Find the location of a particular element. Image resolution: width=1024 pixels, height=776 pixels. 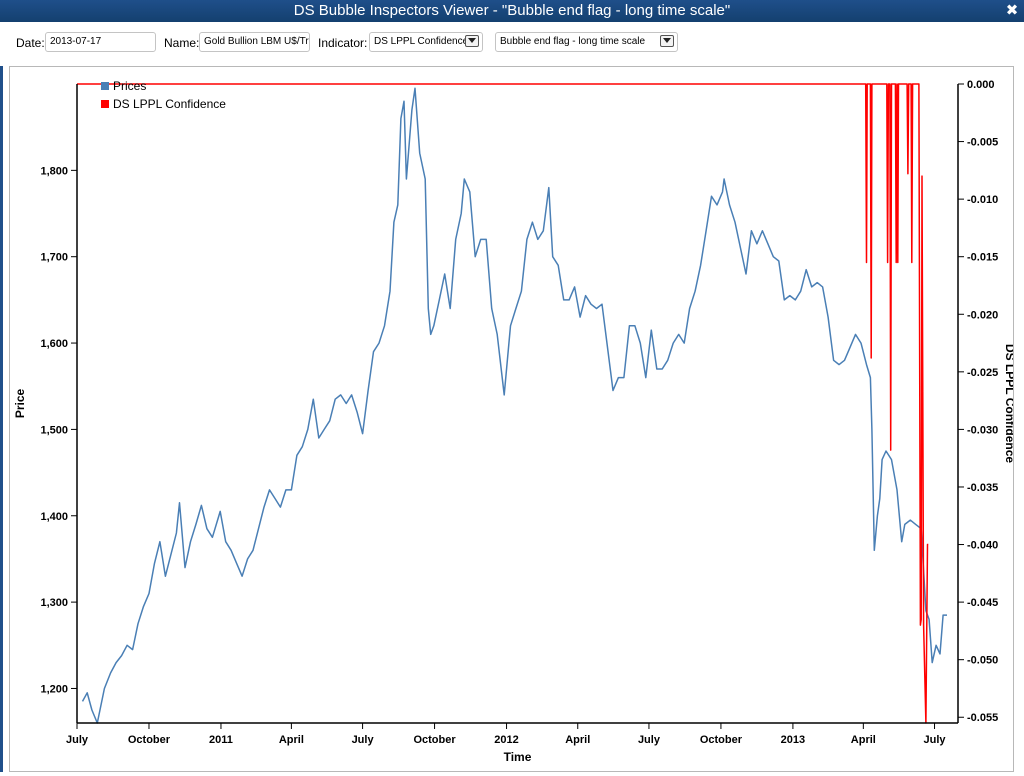

close-icon: ✖ is located at coordinates (1012, 10).